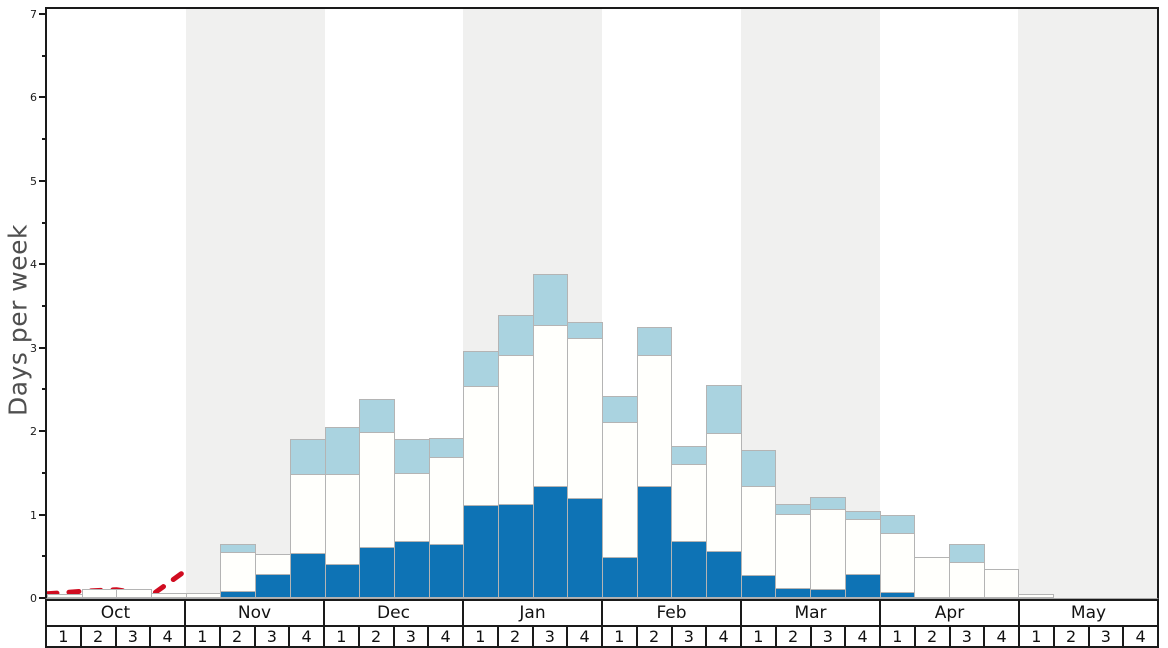  What do you see at coordinates (1088, 613) in the screenshot?
I see `month-cell-may: May` at bounding box center [1088, 613].